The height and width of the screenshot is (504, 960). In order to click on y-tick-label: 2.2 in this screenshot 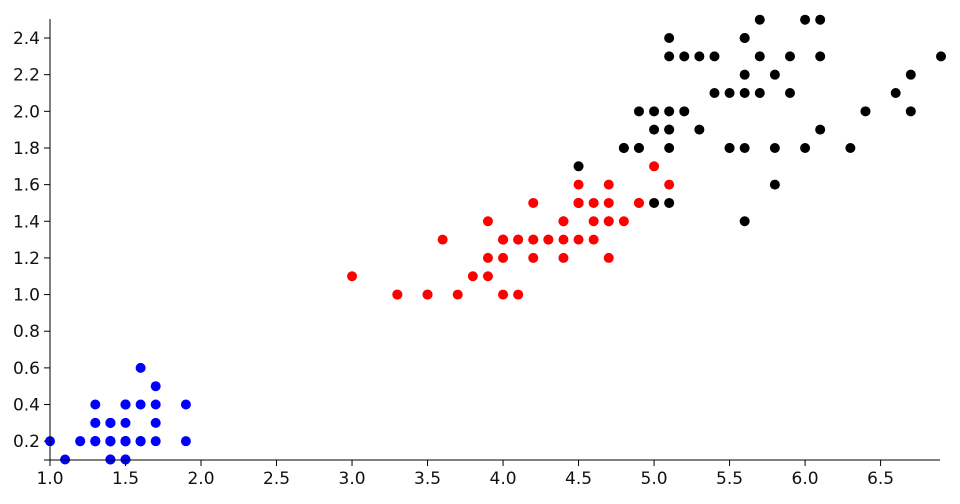, I will do `click(26, 76)`.